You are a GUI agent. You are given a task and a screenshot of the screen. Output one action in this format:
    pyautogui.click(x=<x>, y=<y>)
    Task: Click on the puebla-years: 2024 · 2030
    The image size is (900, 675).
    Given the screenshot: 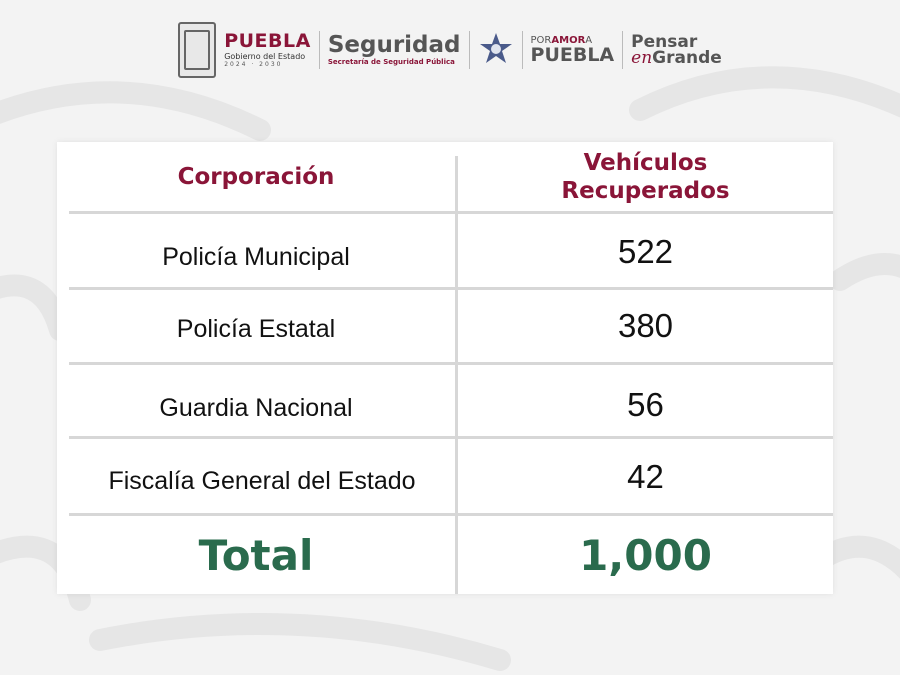 What is the action you would take?
    pyautogui.click(x=253, y=64)
    